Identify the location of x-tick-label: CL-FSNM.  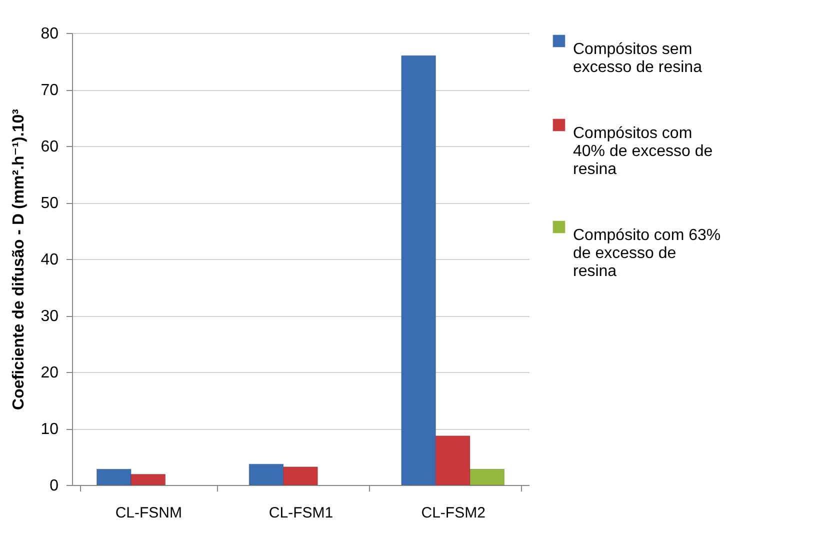
(148, 513).